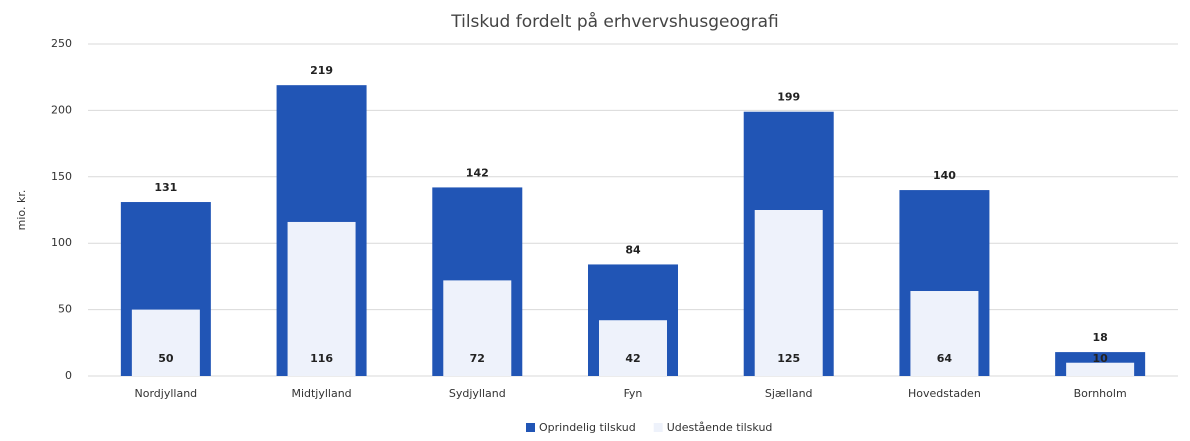 This screenshot has height=441, width=1190. What do you see at coordinates (614, 21) in the screenshot?
I see `chart-title: Tilskud fordelt på erhvervshusgeografi` at bounding box center [614, 21].